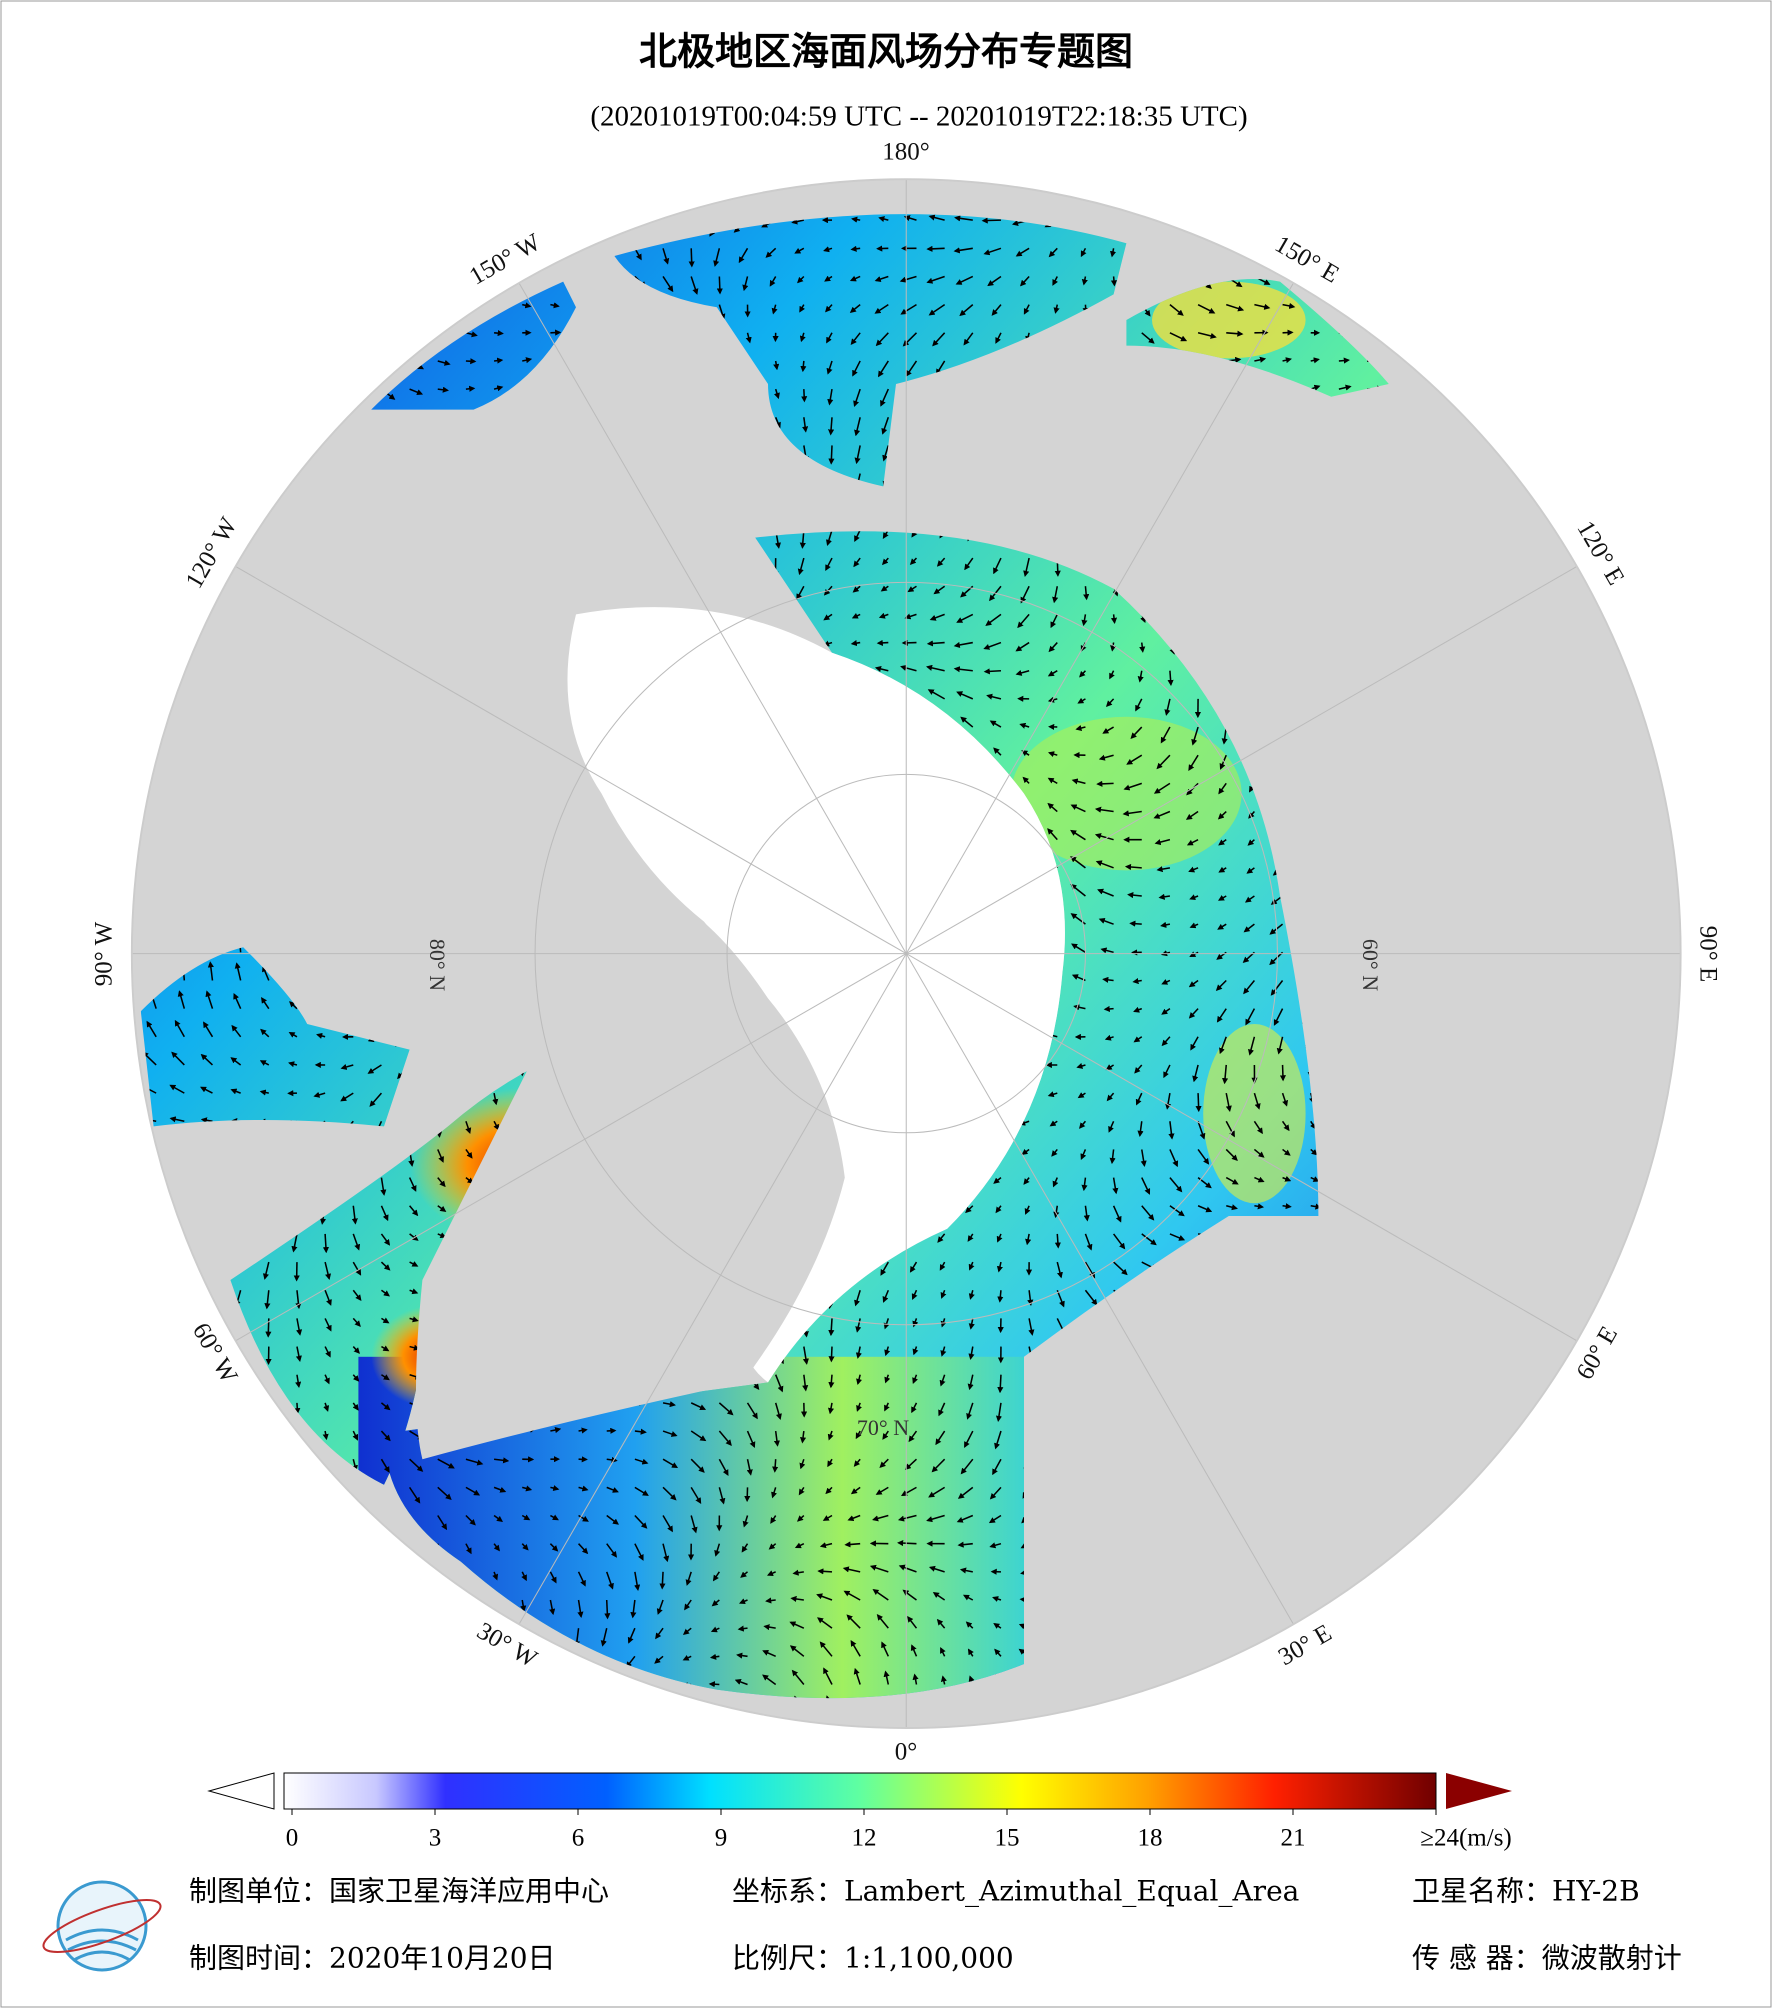 The width and height of the screenshot is (1772, 2008). What do you see at coordinates (1466, 1838) in the screenshot?
I see `colorbar-label: ≥24(m/s)` at bounding box center [1466, 1838].